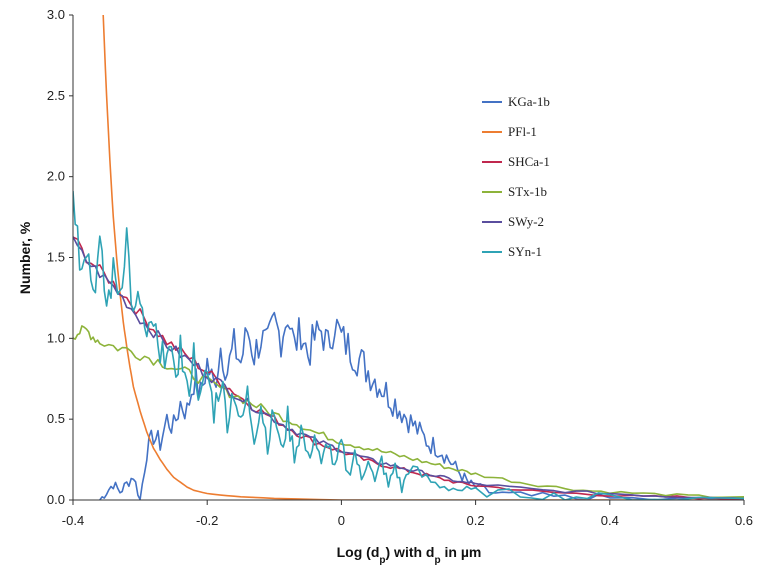 The width and height of the screenshot is (759, 567). I want to click on legend-label: SWy-2, so click(526, 221).